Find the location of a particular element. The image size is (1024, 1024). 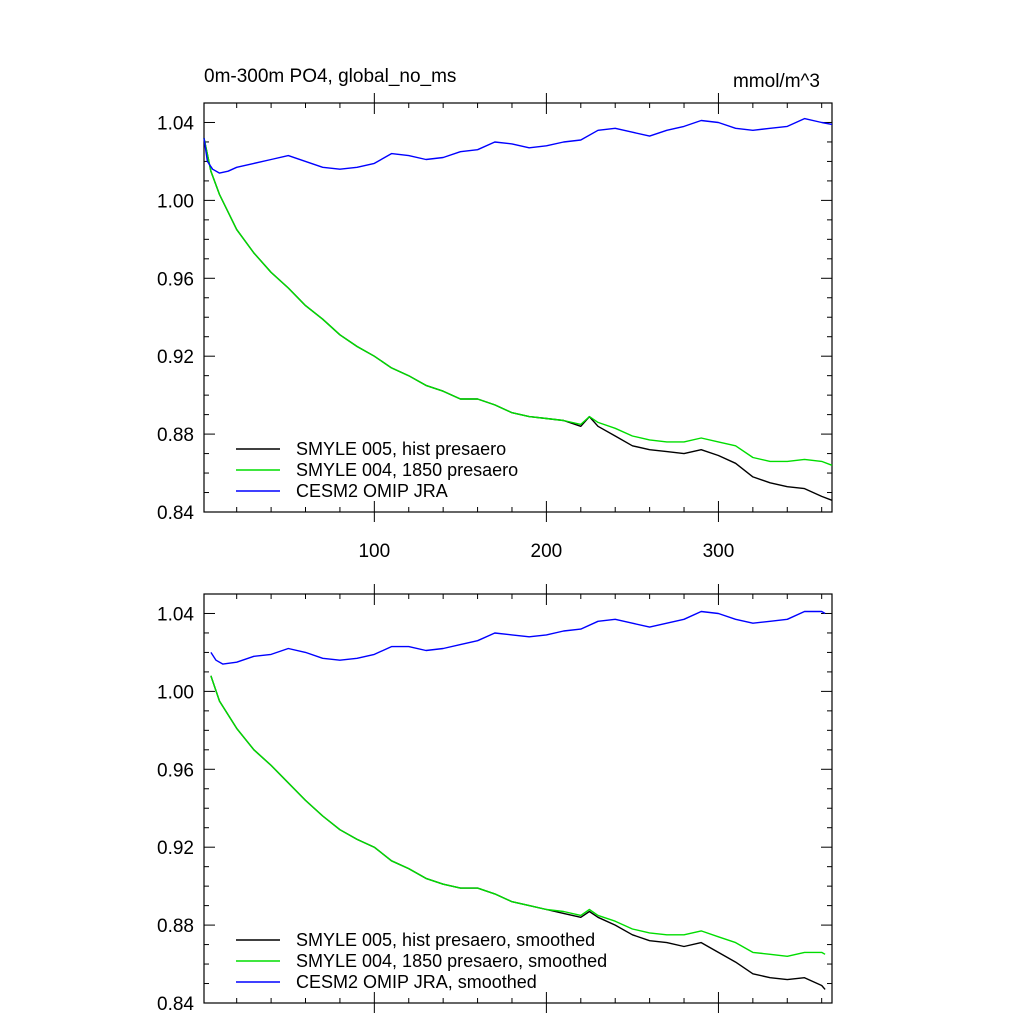

legend-label: CESM2 OMIP JRA, smoothed is located at coordinates (416, 982).